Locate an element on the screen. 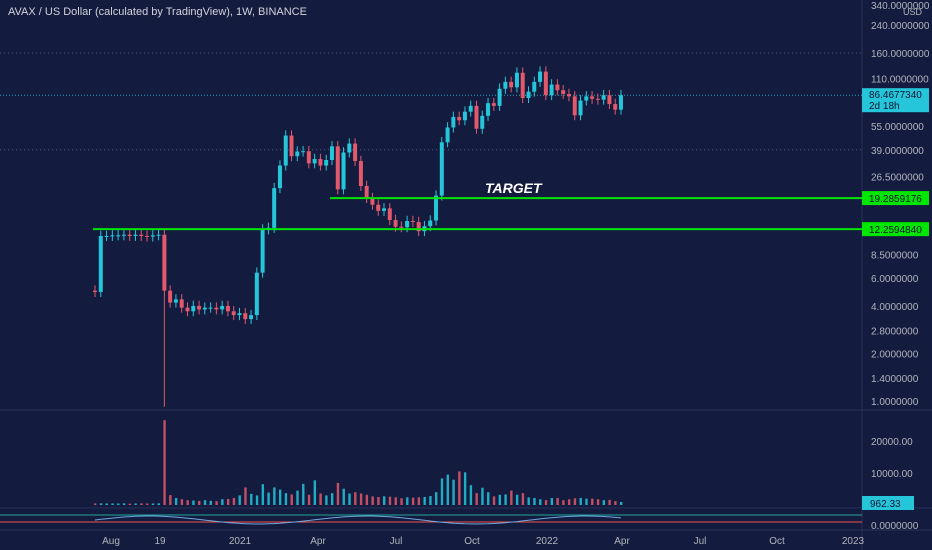 The height and width of the screenshot is (550, 932). price-unit-label: USD is located at coordinates (913, 12).